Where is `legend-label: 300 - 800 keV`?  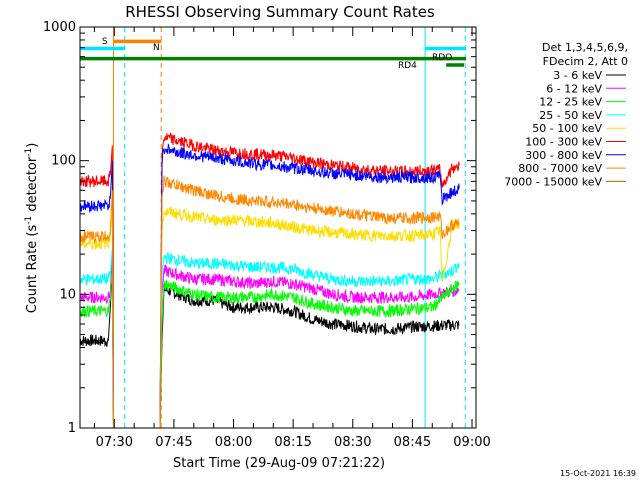
legend-label: 300 - 800 keV is located at coordinates (563, 155).